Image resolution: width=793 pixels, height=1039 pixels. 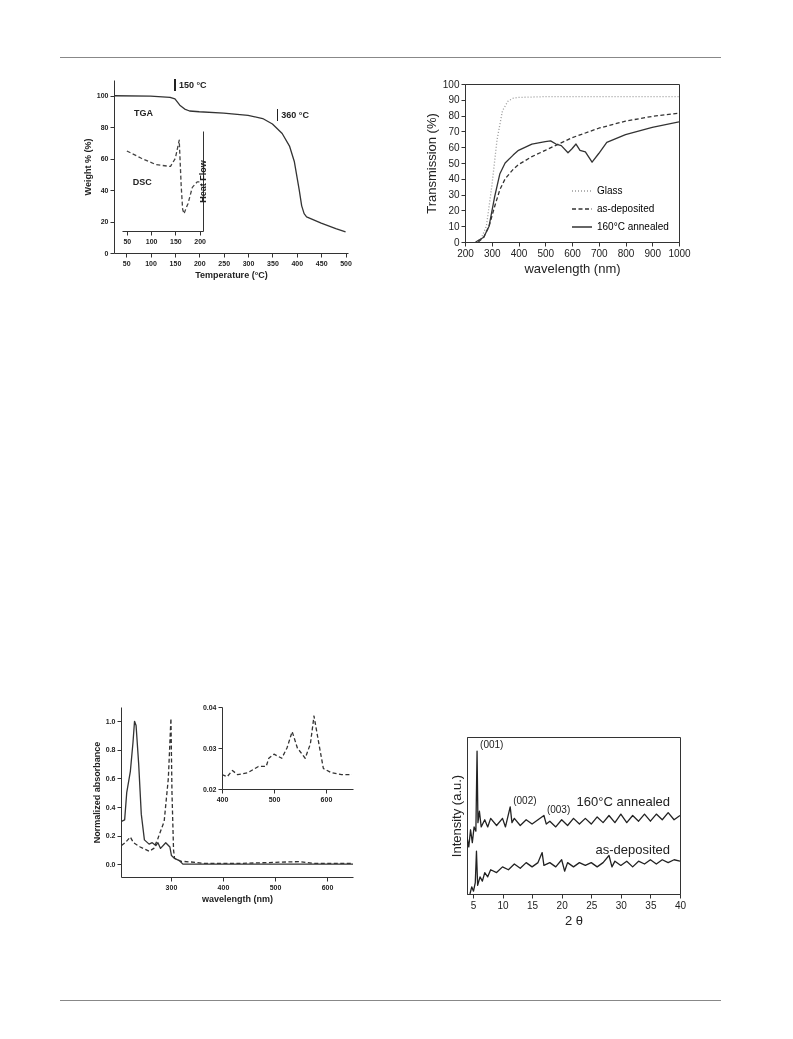 I want to click on legend-label: Glass, so click(x=610, y=190).